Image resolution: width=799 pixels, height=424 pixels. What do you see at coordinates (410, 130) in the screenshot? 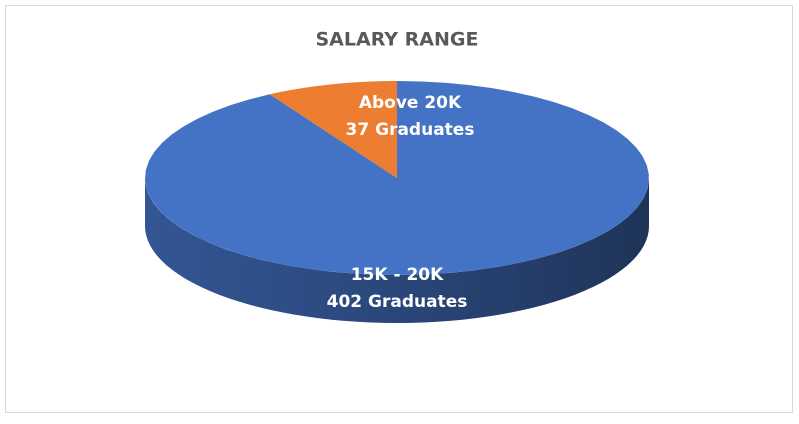
I see `slice-value-label: 37 Graduates` at bounding box center [410, 130].